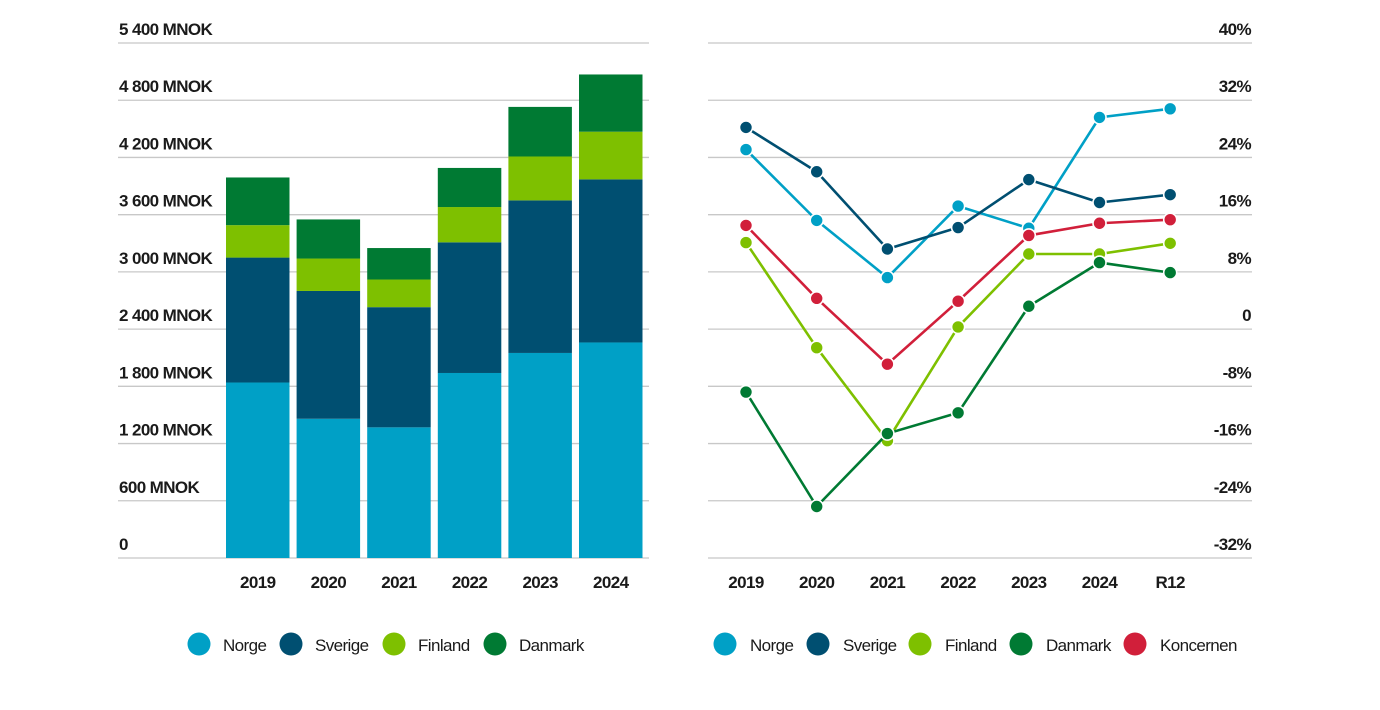  I want to click on legend-item-danmark: Danmark, so click(534, 644).